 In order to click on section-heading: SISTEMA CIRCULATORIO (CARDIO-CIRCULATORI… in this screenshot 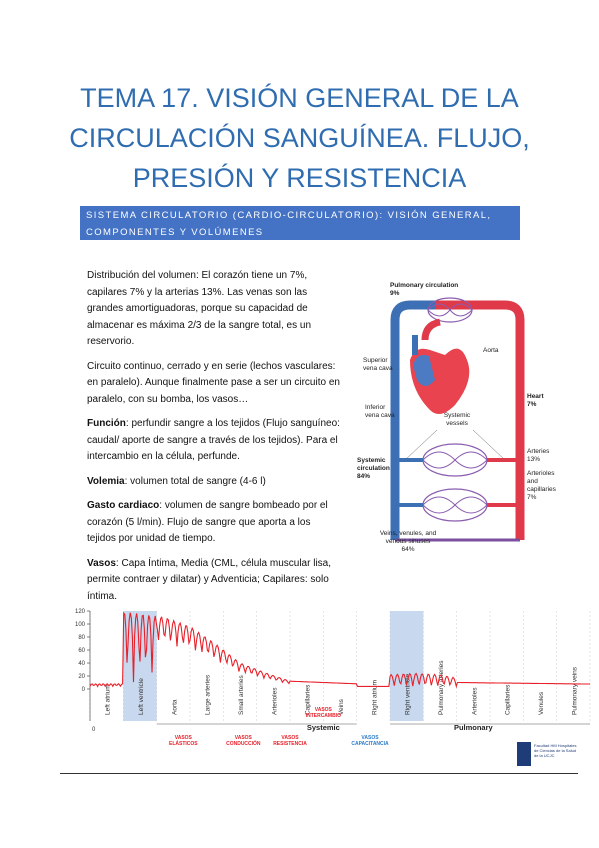, I will do `click(300, 223)`.